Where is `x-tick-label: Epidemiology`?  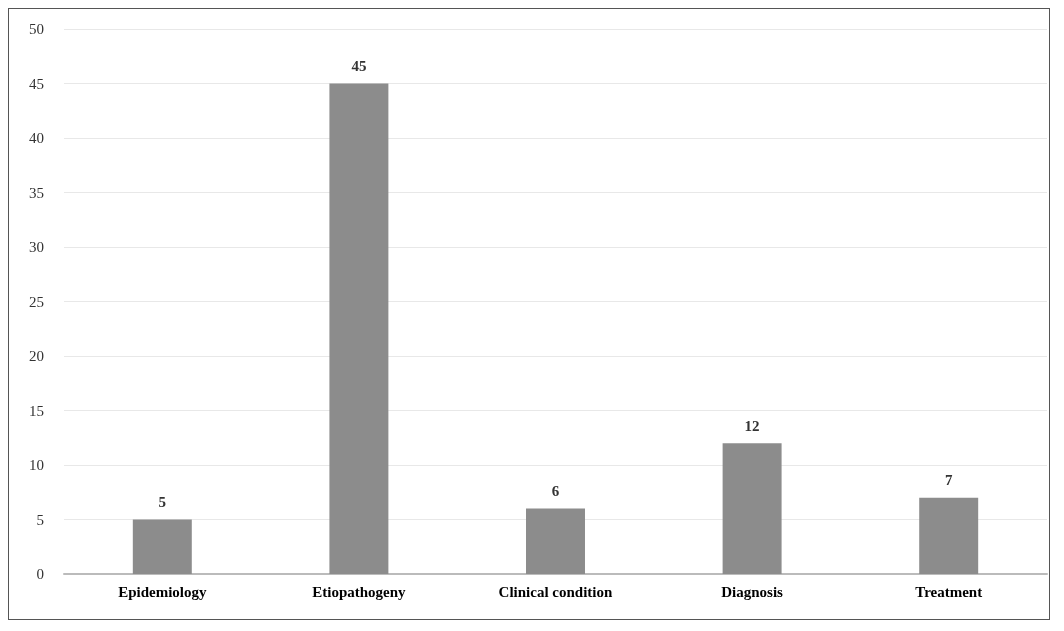
x-tick-label: Epidemiology is located at coordinates (162, 591).